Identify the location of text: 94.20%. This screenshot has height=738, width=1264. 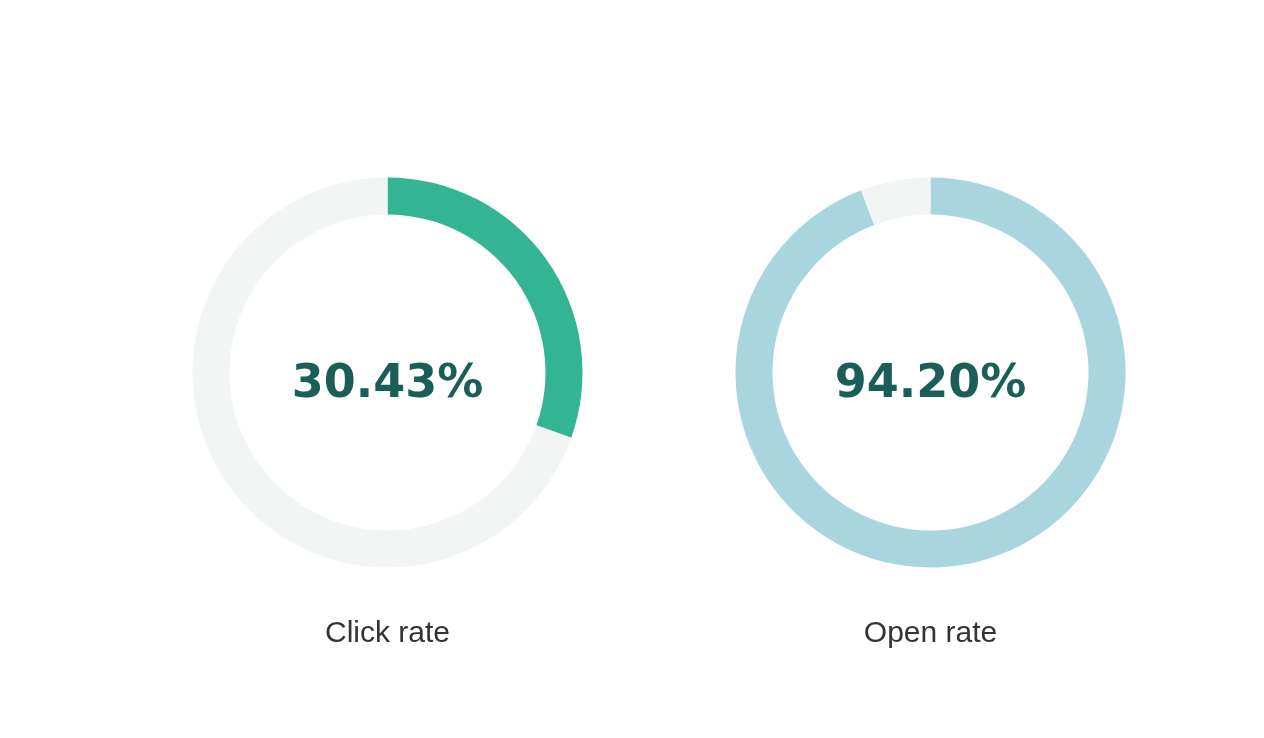
(930, 380).